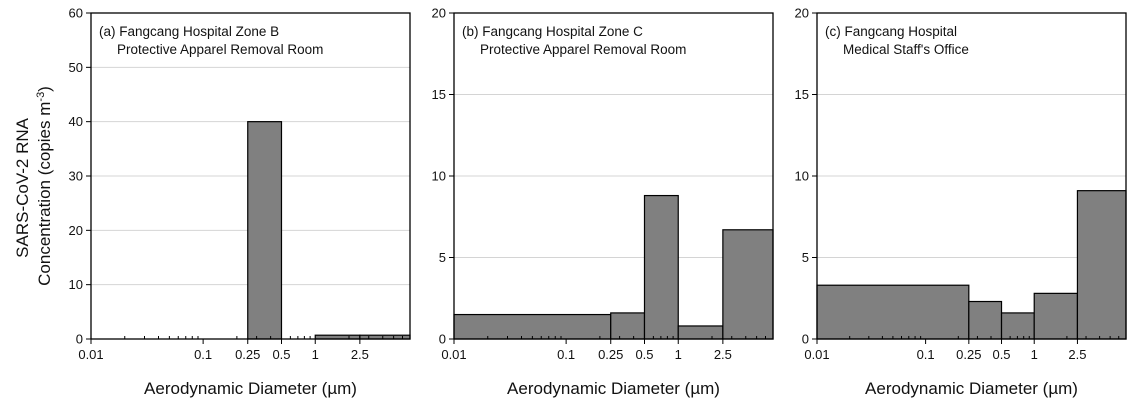 The height and width of the screenshot is (402, 1127). I want to click on x-tick-label-3-4: 1, so click(1034, 354).